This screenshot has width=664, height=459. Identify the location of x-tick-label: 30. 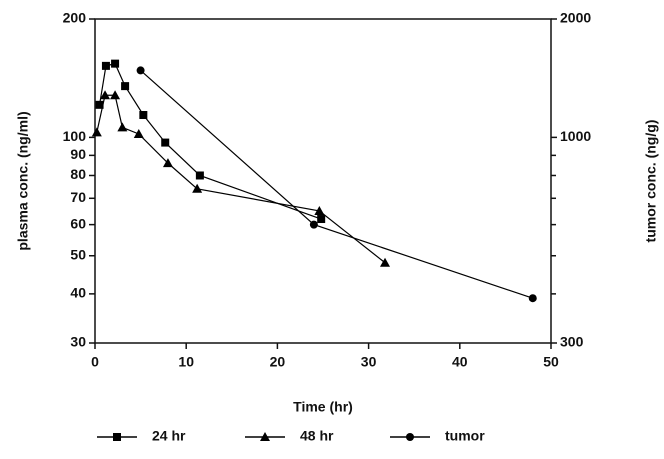
(369, 362).